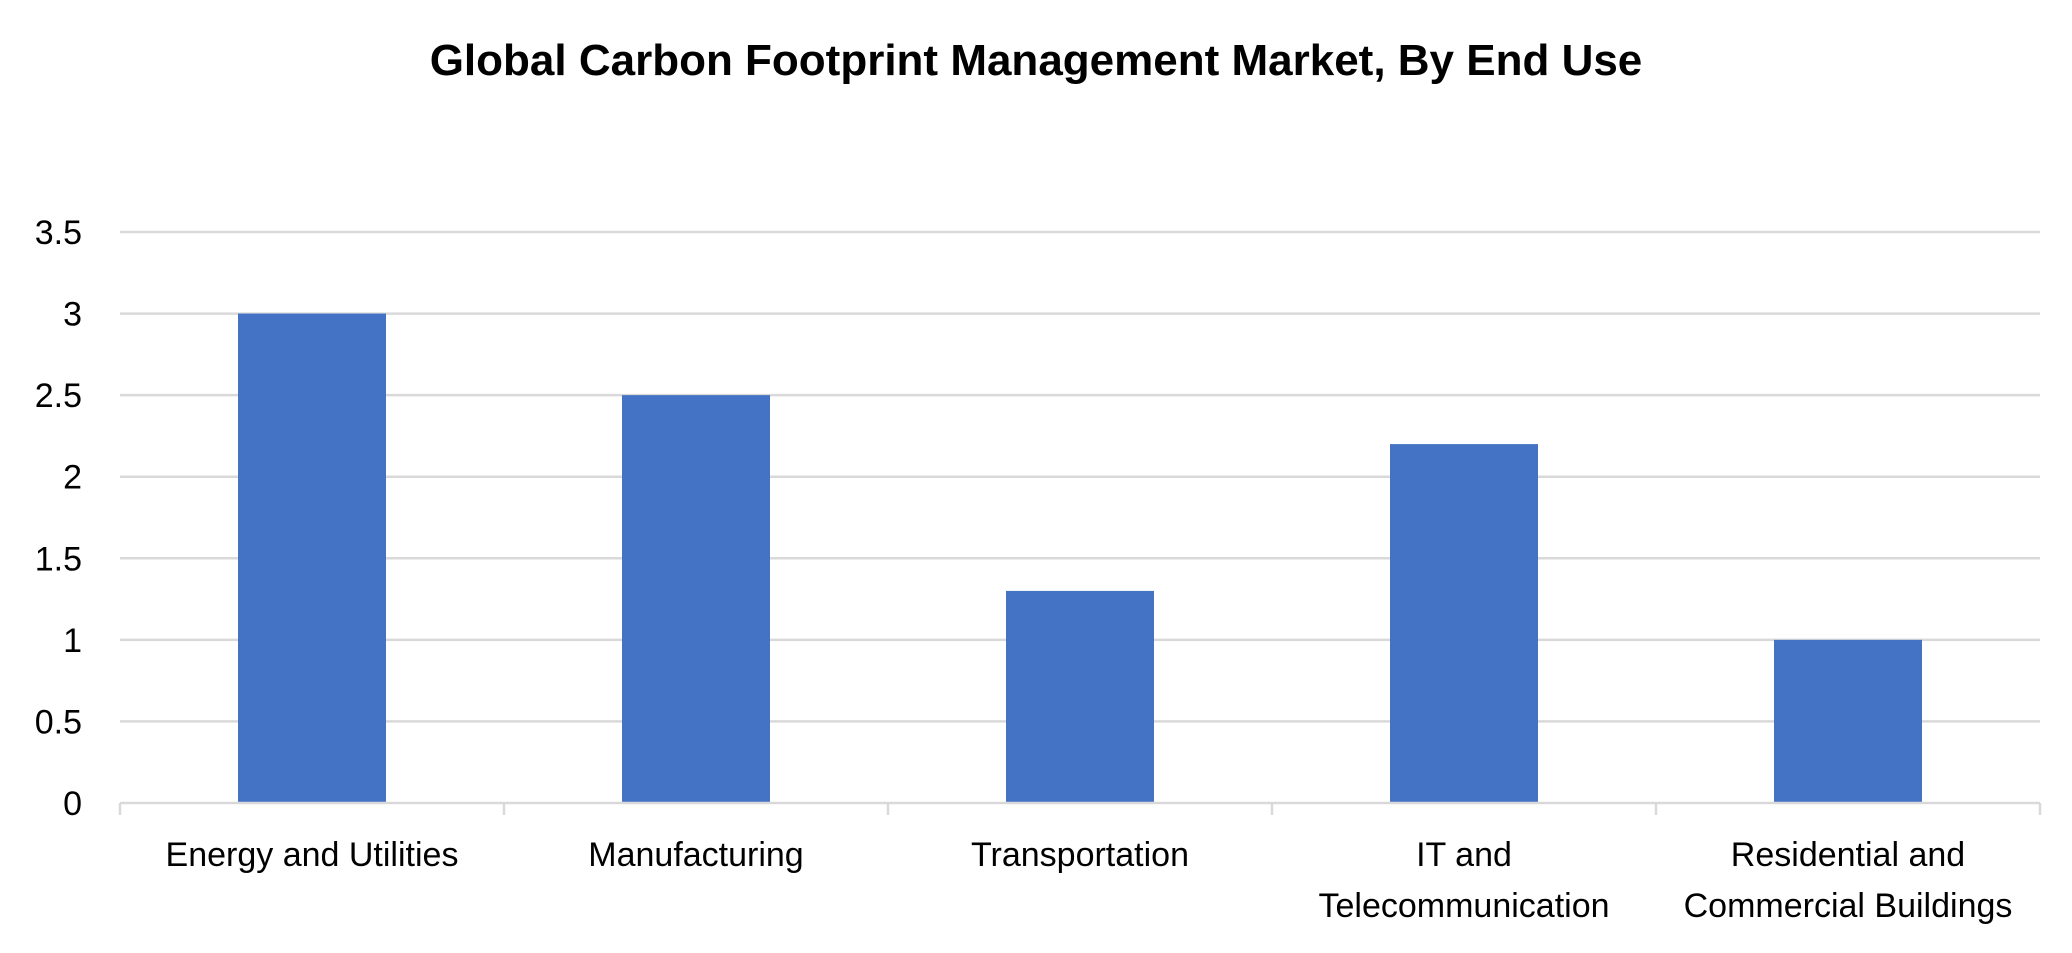 Image resolution: width=2072 pixels, height=953 pixels. What do you see at coordinates (1848, 855) in the screenshot?
I see `x-tick-label-line: Residential and` at bounding box center [1848, 855].